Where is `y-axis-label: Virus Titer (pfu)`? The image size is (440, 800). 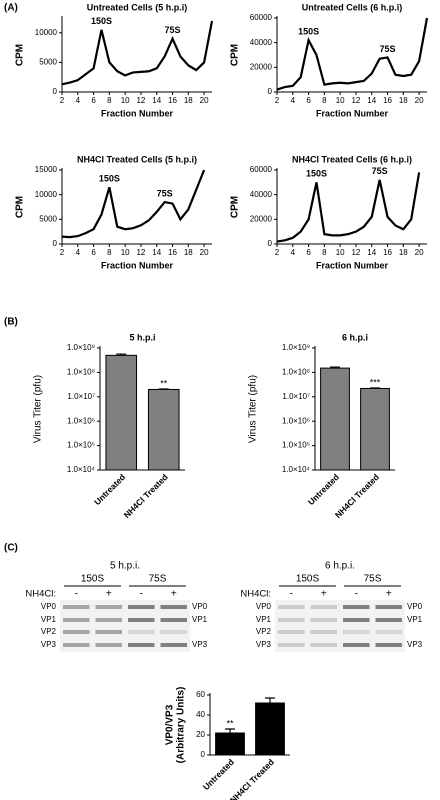 y-axis-label: Virus Titer (pfu) is located at coordinates (253, 409).